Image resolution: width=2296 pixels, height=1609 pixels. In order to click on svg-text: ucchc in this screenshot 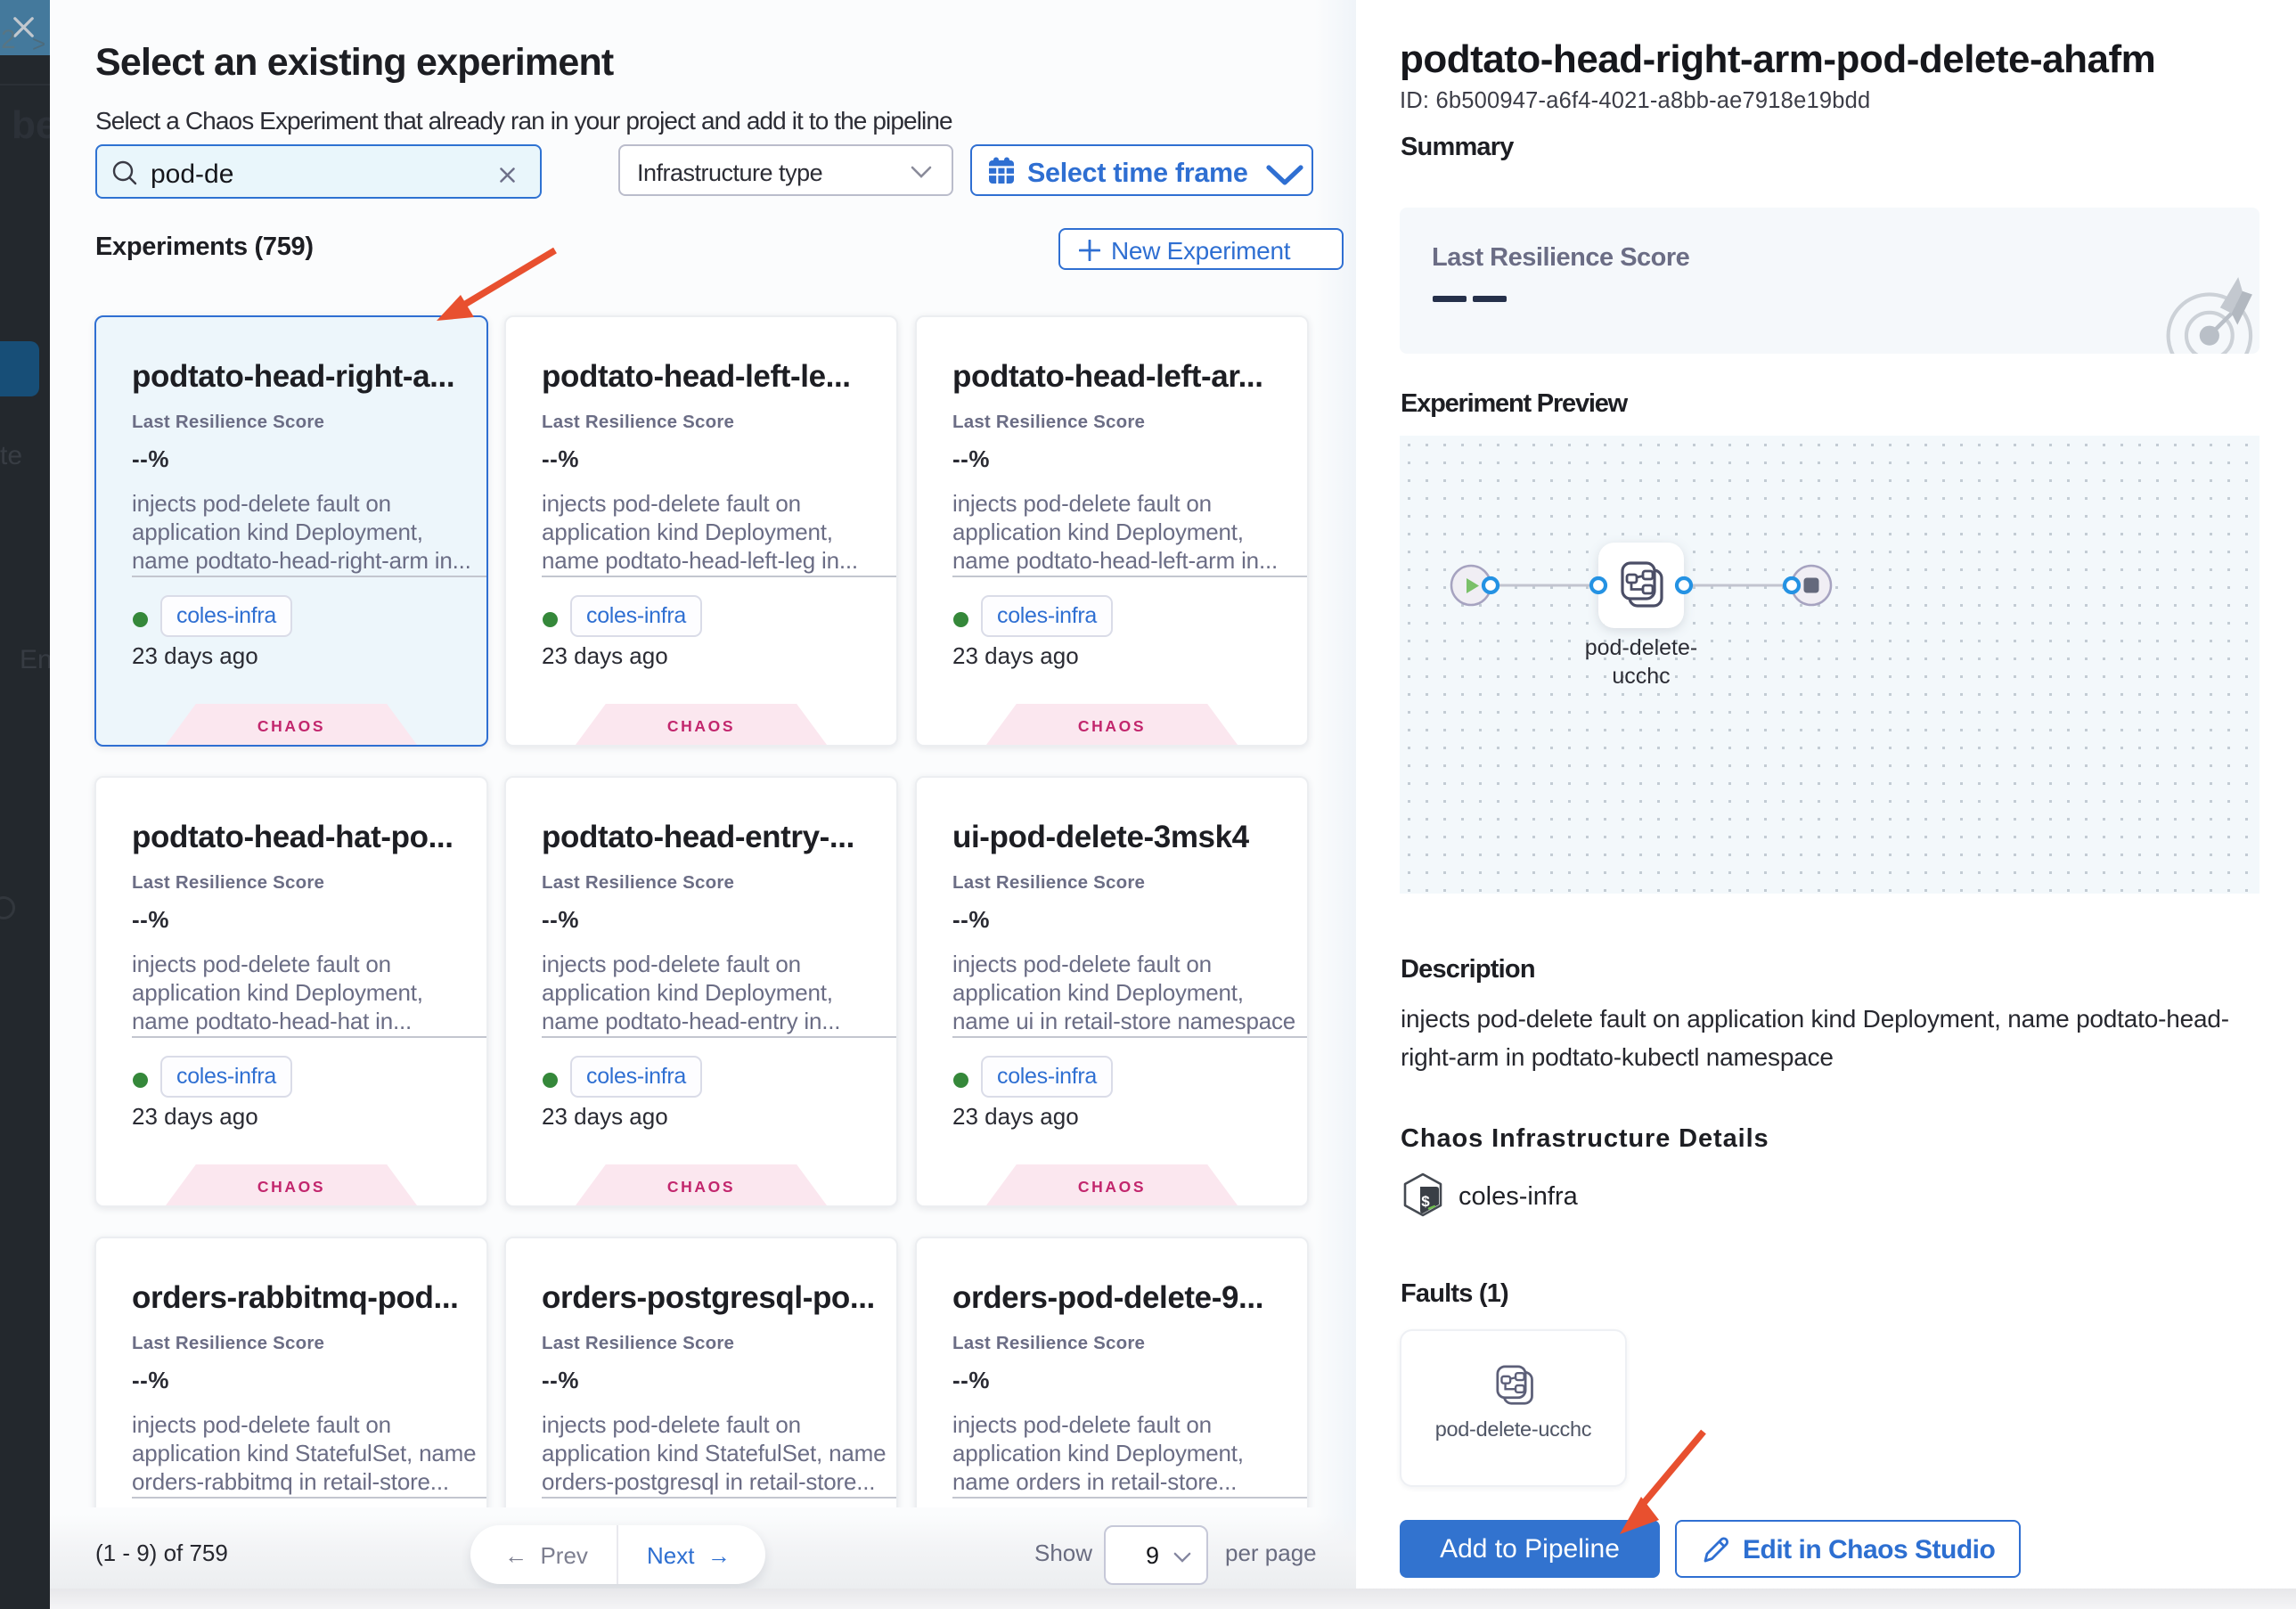, I will do `click(1641, 676)`.